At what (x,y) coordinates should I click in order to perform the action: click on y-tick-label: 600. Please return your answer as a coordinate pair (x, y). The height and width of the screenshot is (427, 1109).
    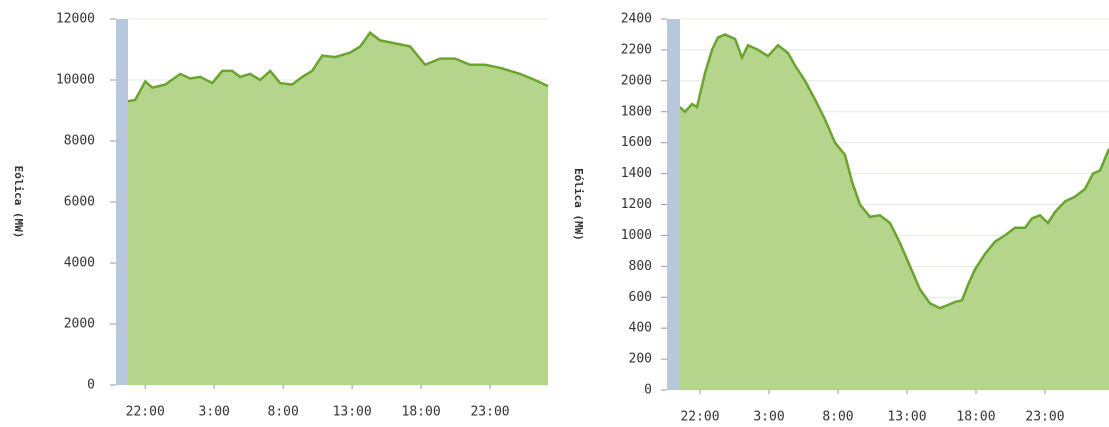
    Looking at the image, I should click on (640, 297).